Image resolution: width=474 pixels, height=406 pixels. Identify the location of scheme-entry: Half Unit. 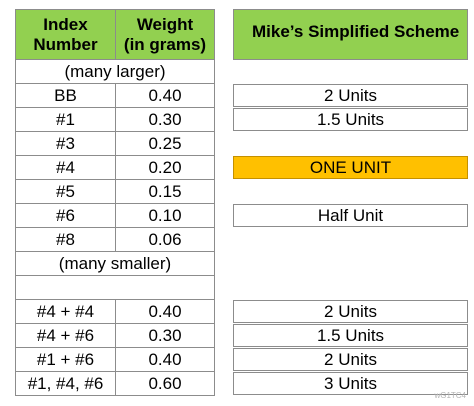
(350, 215).